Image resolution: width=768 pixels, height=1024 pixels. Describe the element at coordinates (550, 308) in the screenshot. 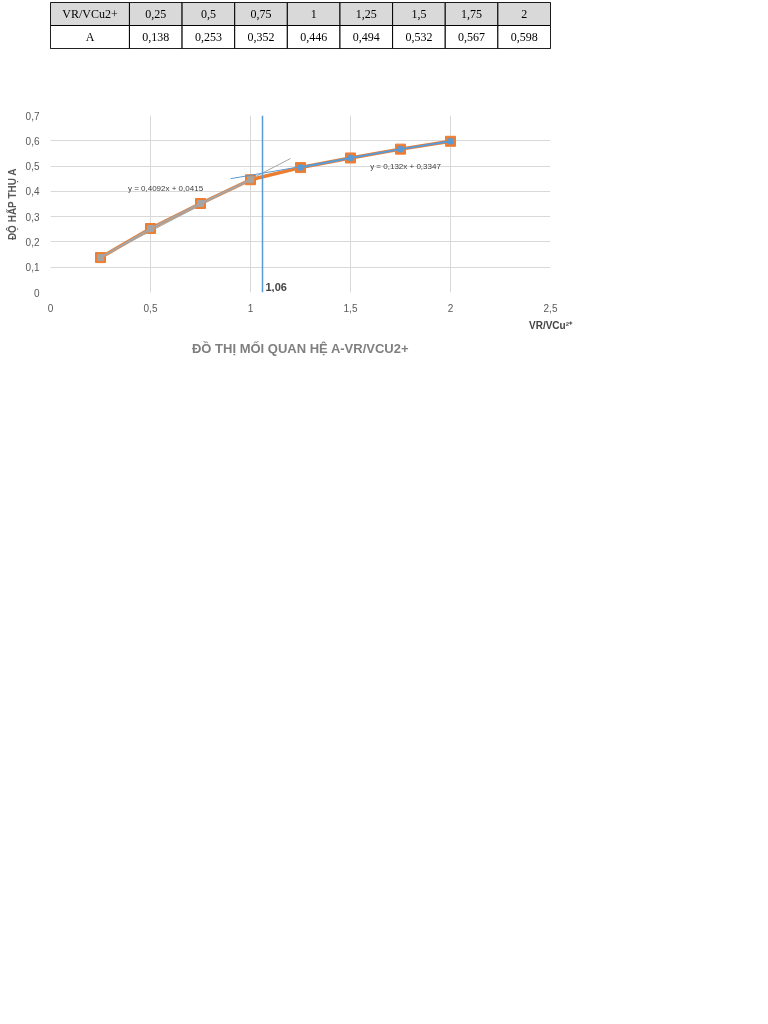

I see `x-tick-label: 2,5` at that location.